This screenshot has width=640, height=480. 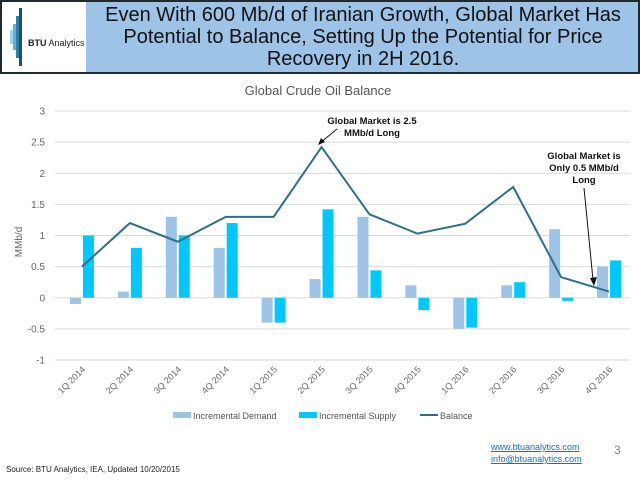 What do you see at coordinates (308, 415) in the screenshot?
I see `legend-swatch-supply` at bounding box center [308, 415].